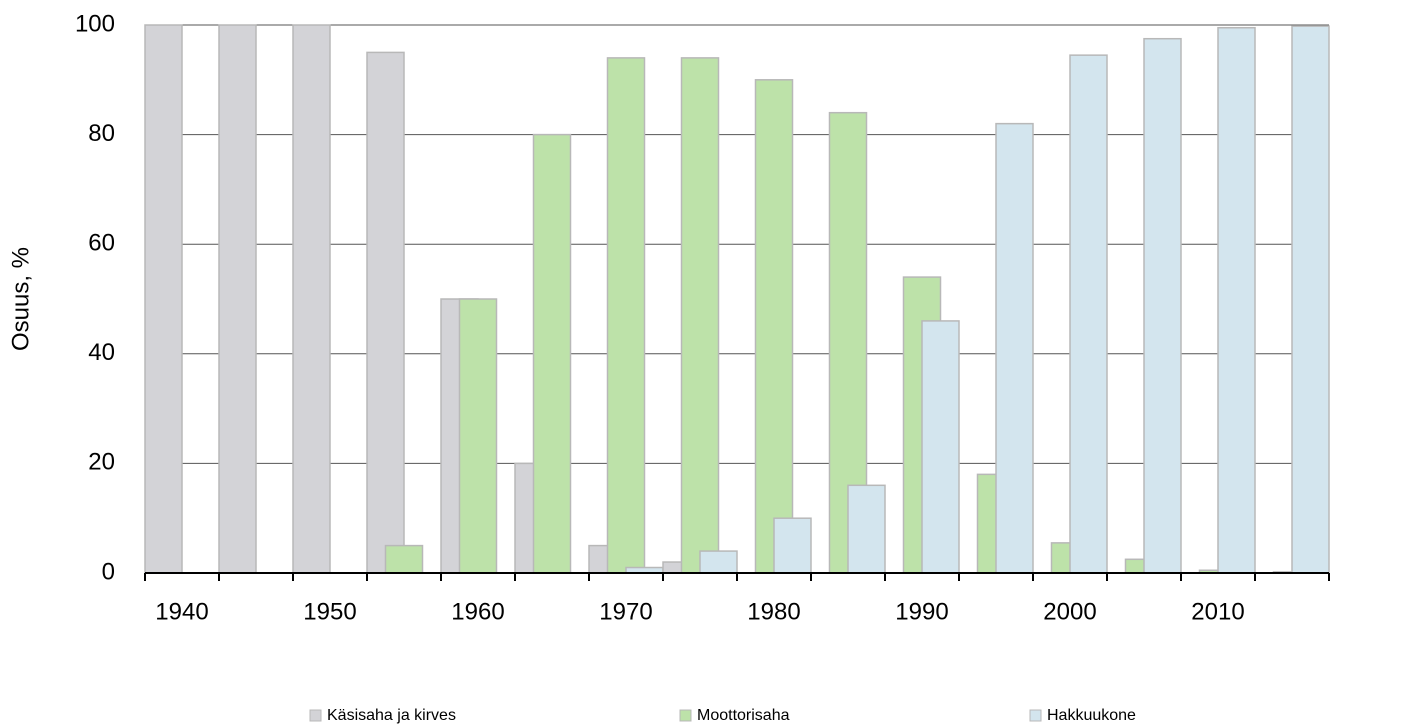 The image size is (1406, 726). I want to click on y-tick-label: 20, so click(101, 462).